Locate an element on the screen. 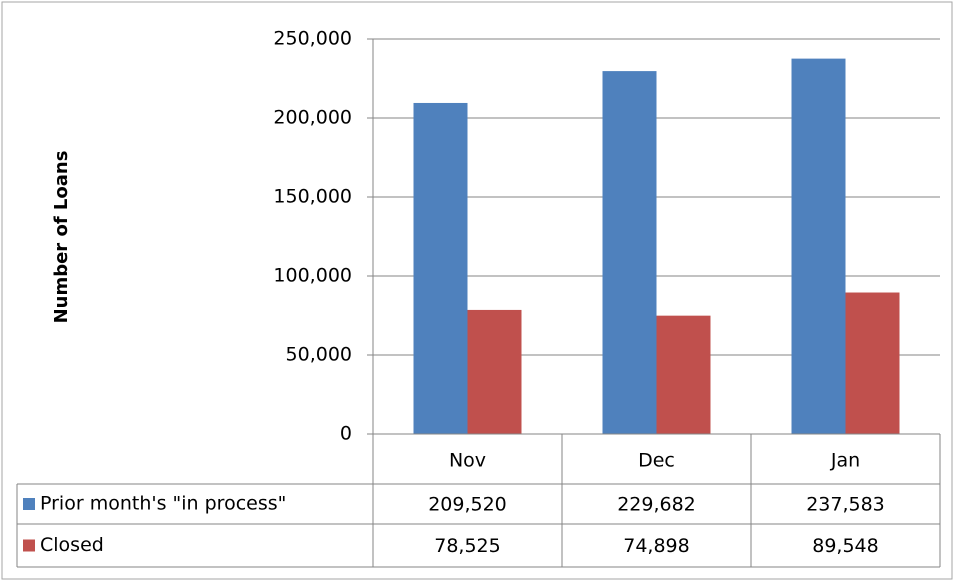  category-label: Jan is located at coordinates (845, 461).